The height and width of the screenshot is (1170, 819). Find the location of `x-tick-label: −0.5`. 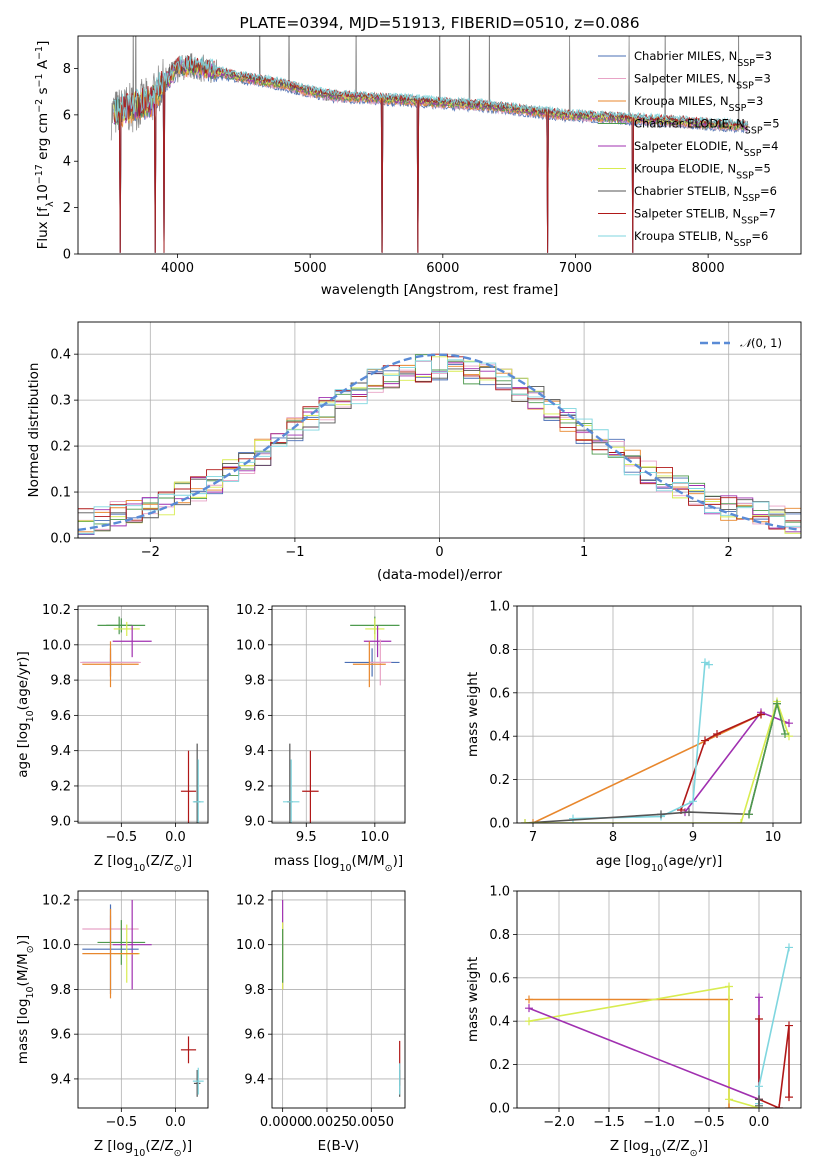

x-tick-label: −0.5 is located at coordinates (709, 1122).